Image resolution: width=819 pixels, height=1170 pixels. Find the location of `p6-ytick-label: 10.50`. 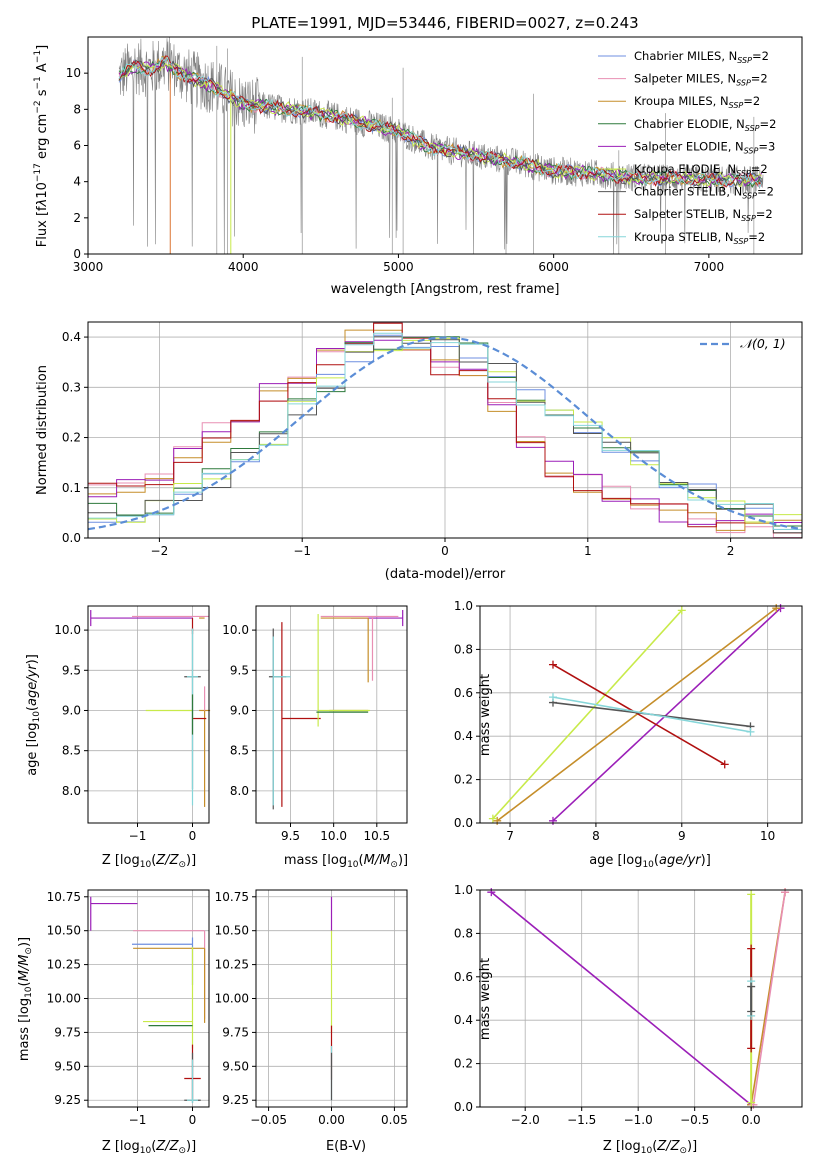

p6-ytick-label: 10.50 is located at coordinates (64, 931).